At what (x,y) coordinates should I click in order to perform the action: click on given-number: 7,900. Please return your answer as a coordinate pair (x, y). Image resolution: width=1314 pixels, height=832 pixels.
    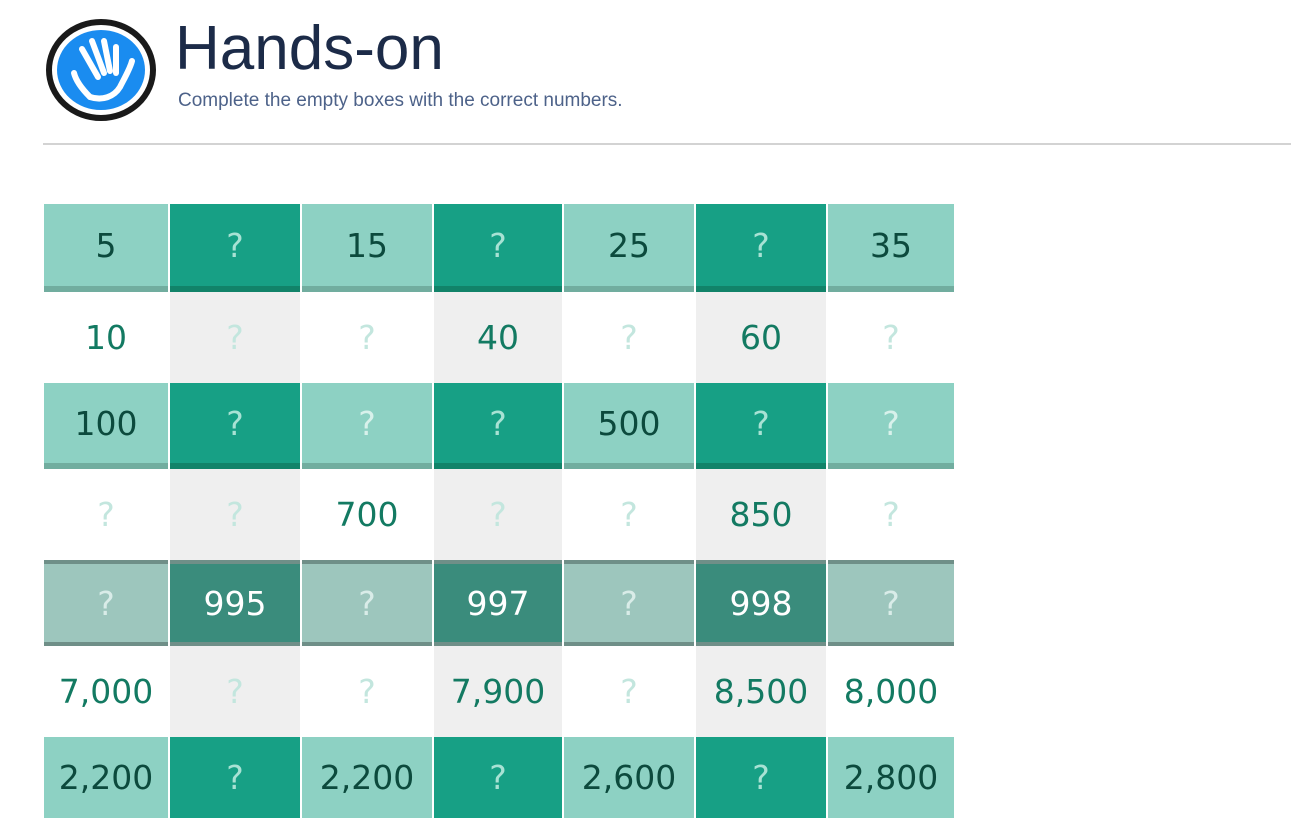
    Looking at the image, I should click on (498, 691).